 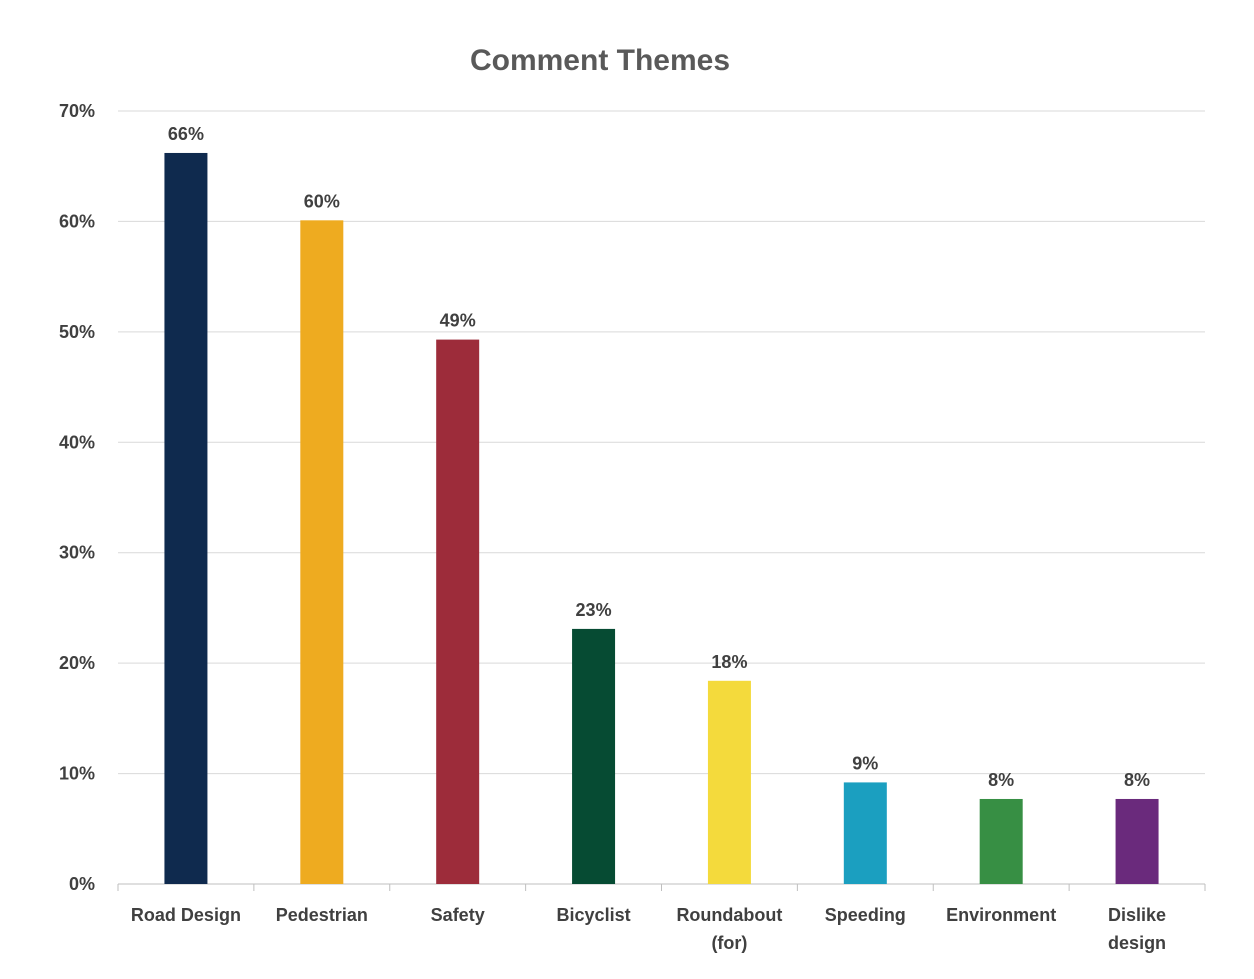 I want to click on data-label: 23%, so click(x=594, y=610).